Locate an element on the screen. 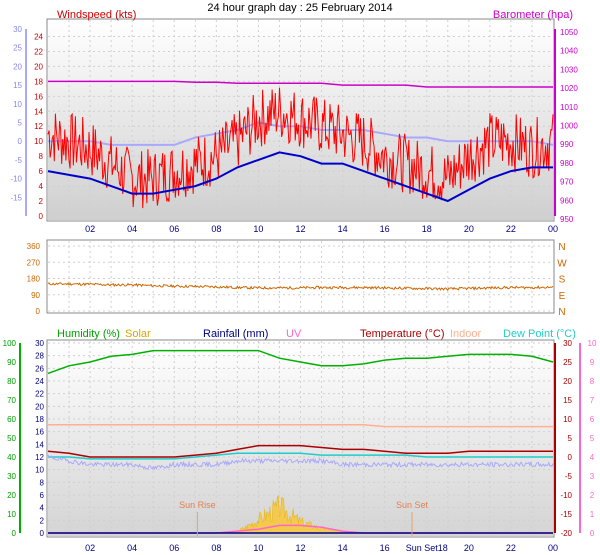  humidity-tick-label: 30 is located at coordinates (11, 476).